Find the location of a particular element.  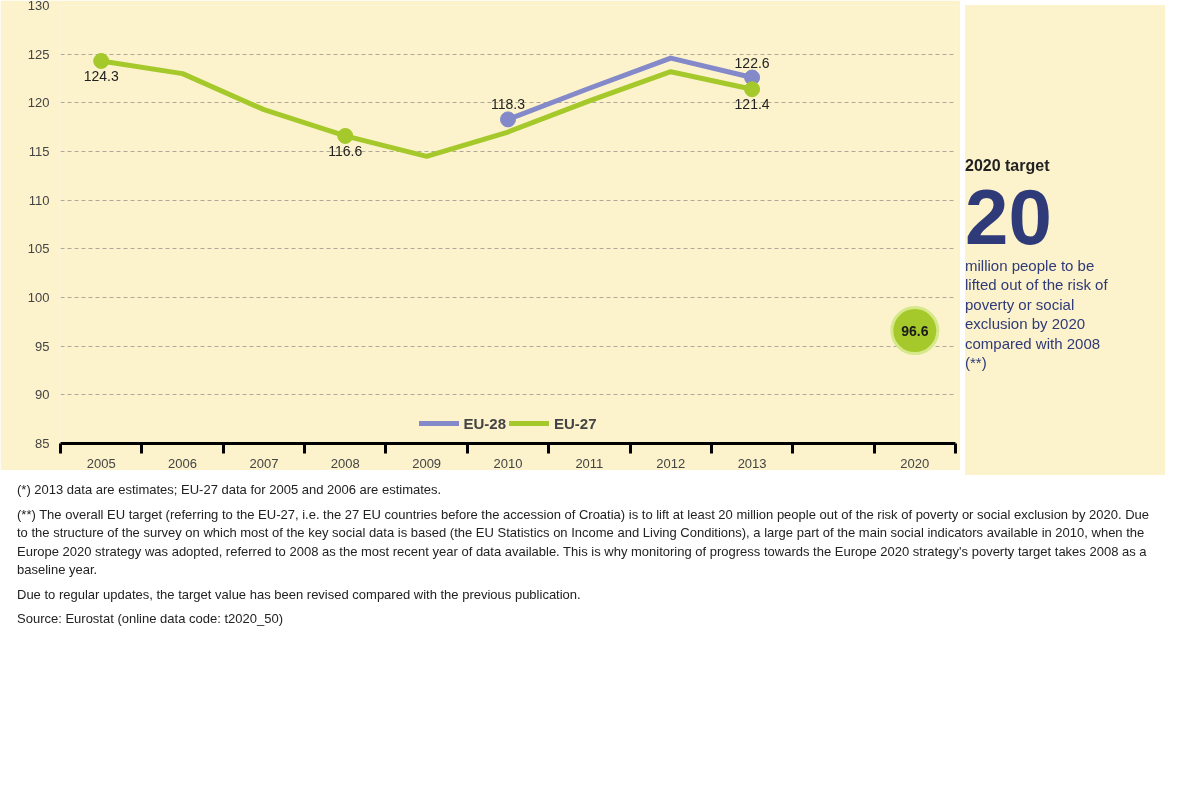

y-tick-label: 100 is located at coordinates (38, 297).